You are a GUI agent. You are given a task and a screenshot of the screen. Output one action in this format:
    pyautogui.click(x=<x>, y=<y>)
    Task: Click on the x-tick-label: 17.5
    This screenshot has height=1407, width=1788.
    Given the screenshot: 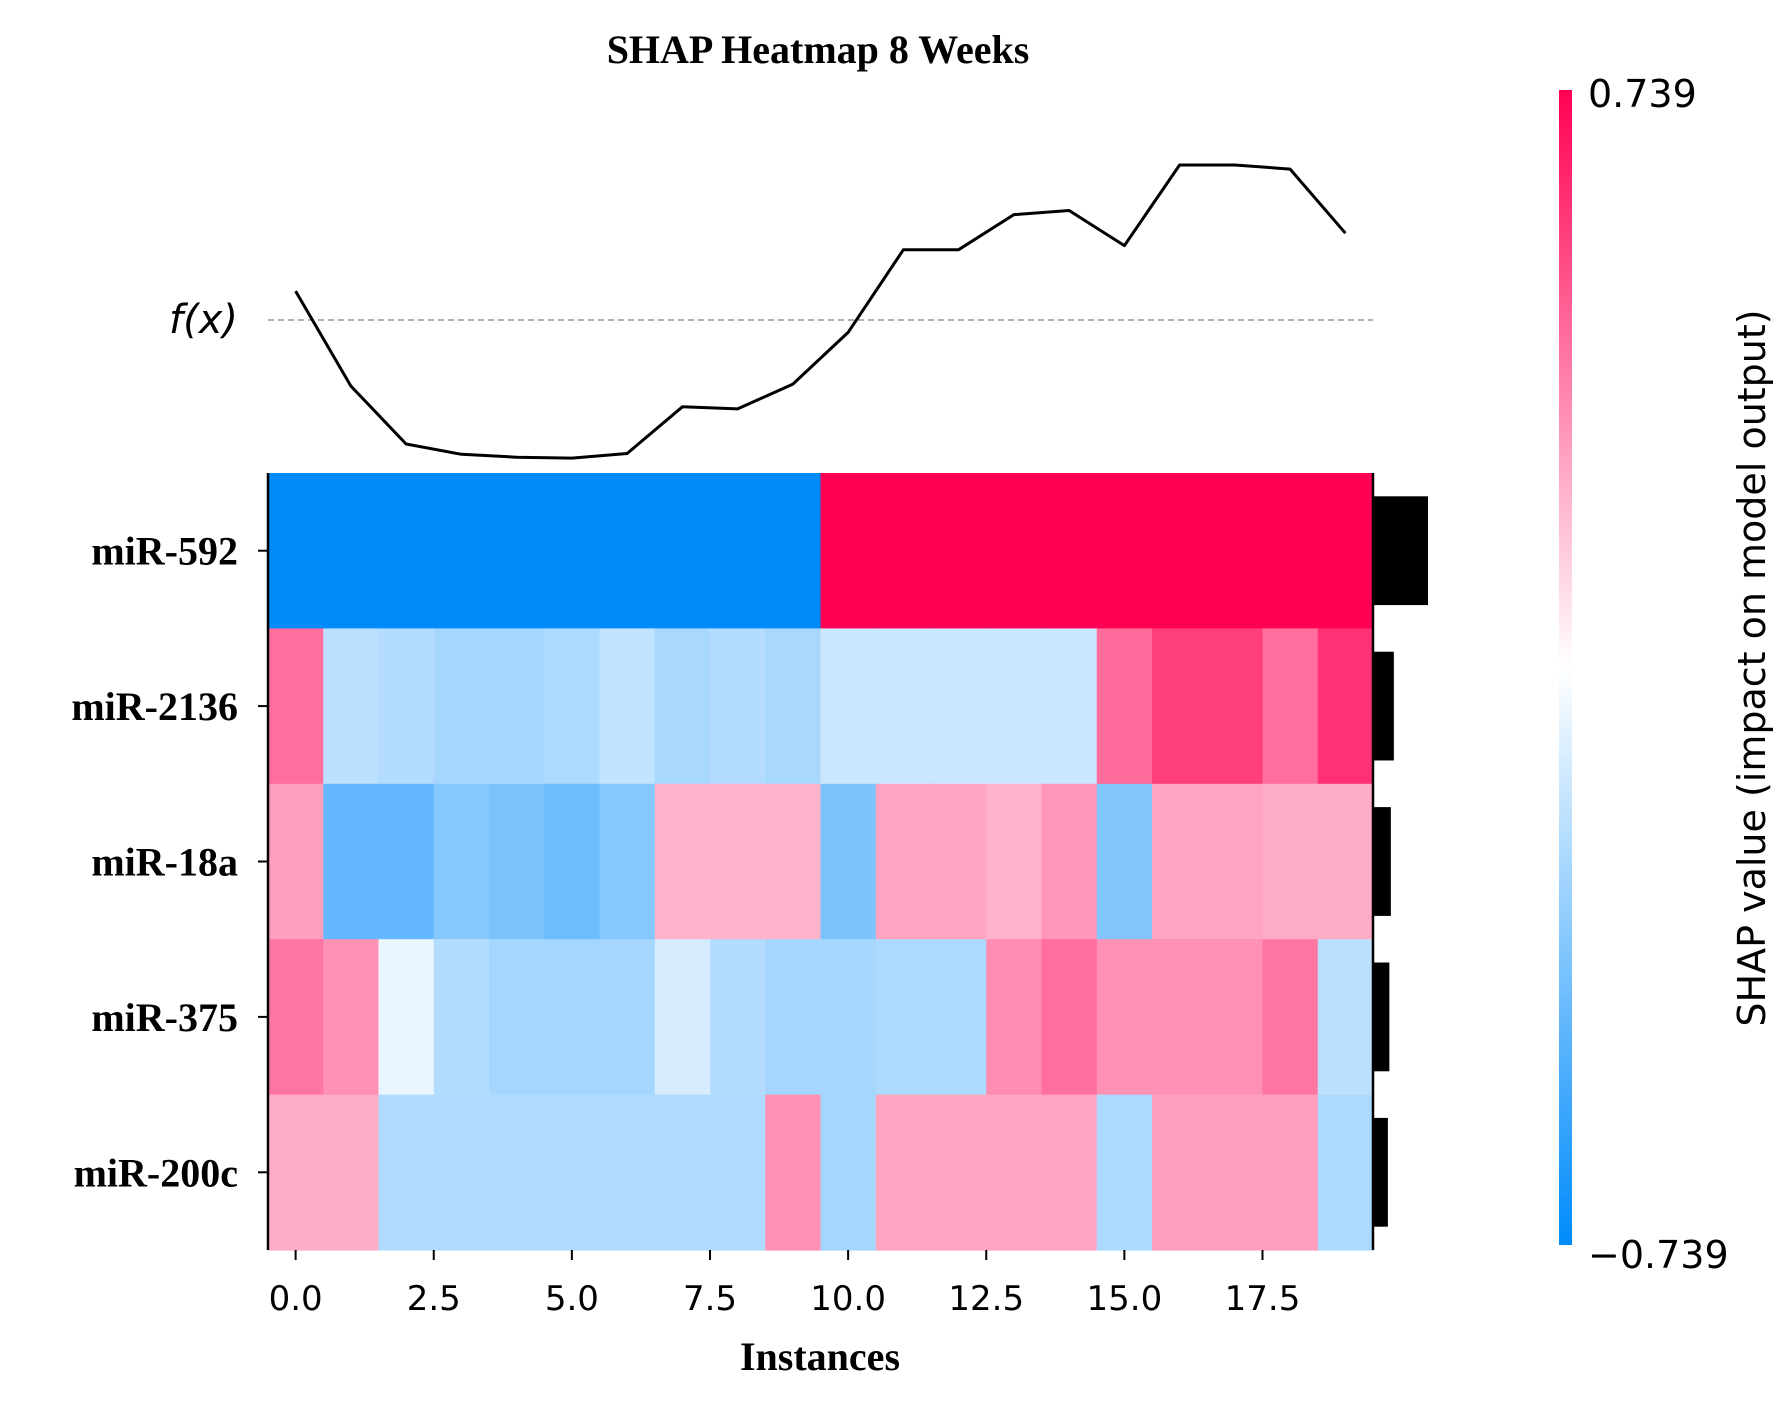 What is the action you would take?
    pyautogui.click(x=1263, y=1299)
    